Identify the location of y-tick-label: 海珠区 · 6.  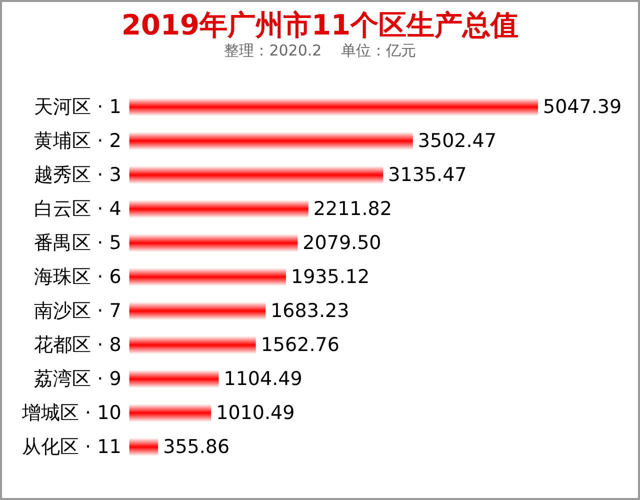
(78, 277).